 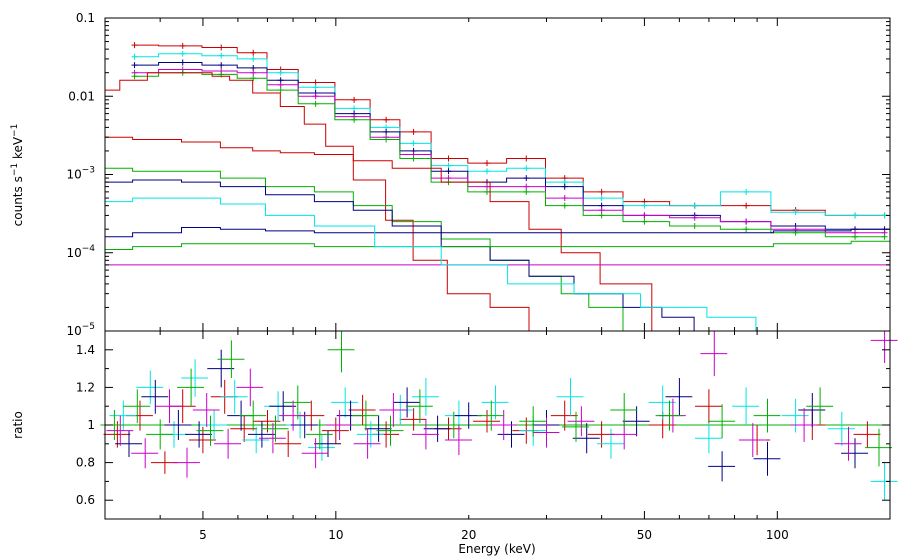 What do you see at coordinates (85, 18) in the screenshot?
I see `y-tick-label: 0.1` at bounding box center [85, 18].